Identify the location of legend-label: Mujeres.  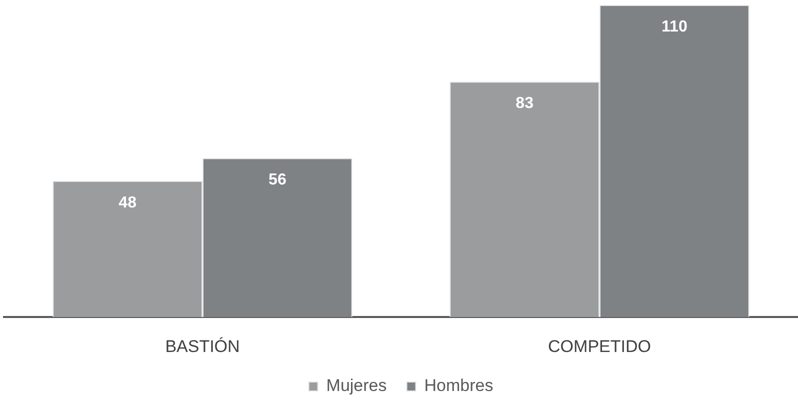
(356, 386).